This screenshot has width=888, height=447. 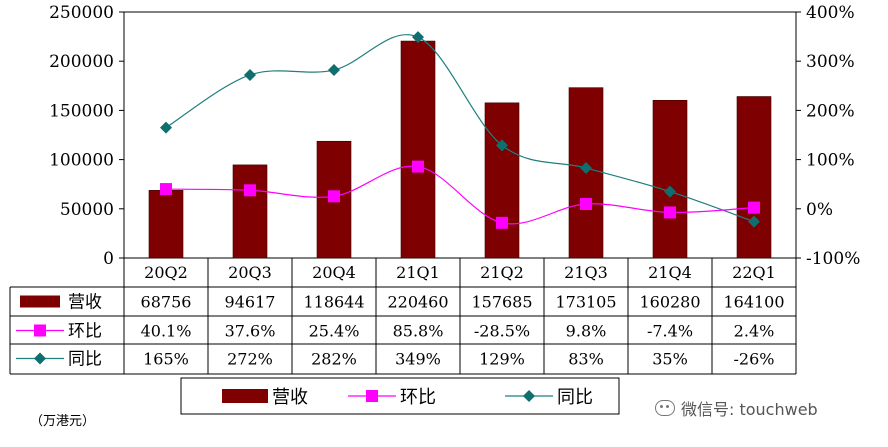 I want to click on table-cell: 83%, so click(x=586, y=359).